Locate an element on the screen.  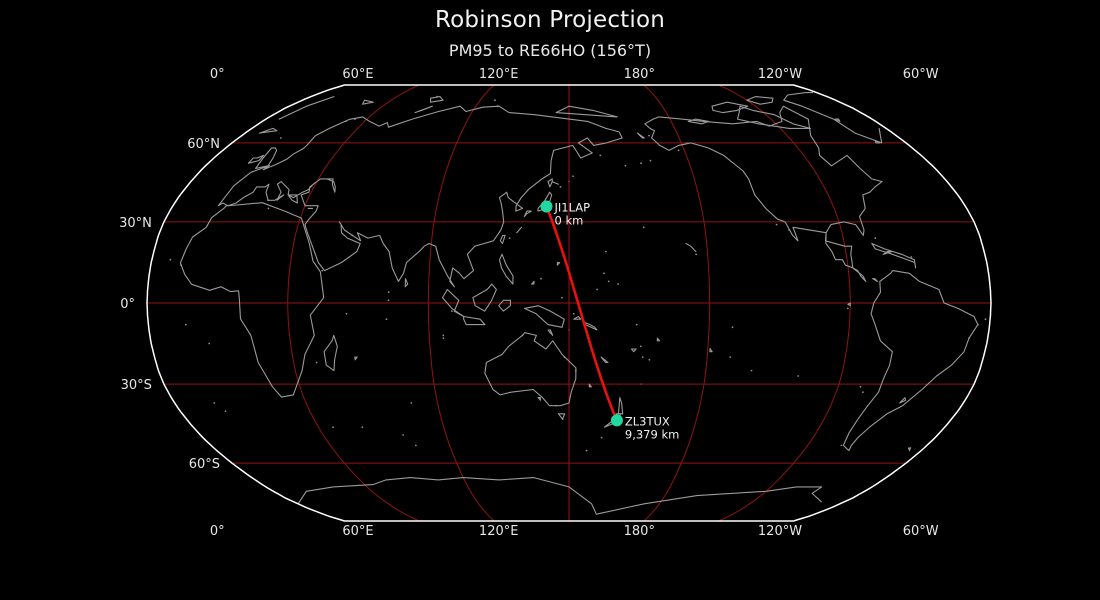
lat-tick-label: 60°S is located at coordinates (204, 464).